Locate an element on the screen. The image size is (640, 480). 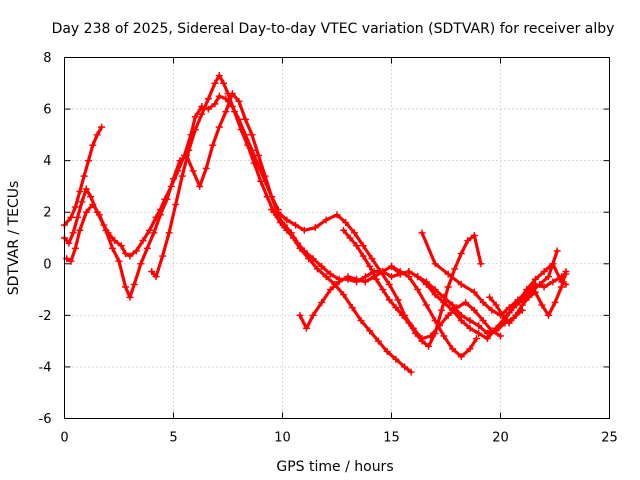
x-tick-label: 15 is located at coordinates (391, 438).